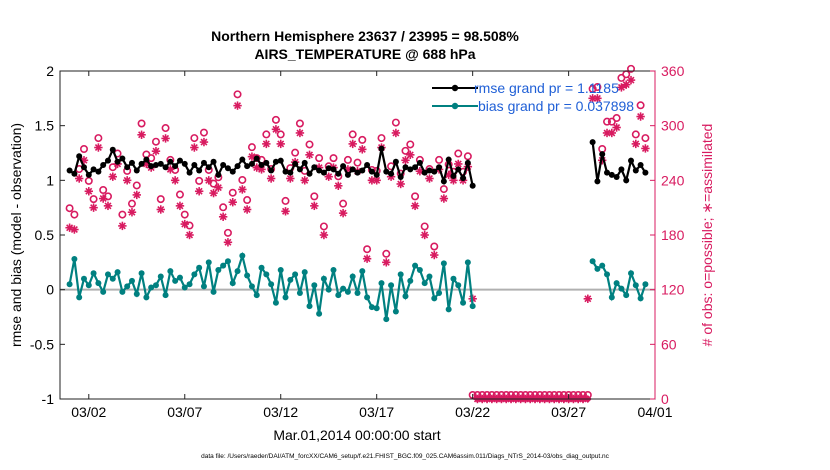  I want to click on right-y-tick-label-0: 0, so click(665, 399).